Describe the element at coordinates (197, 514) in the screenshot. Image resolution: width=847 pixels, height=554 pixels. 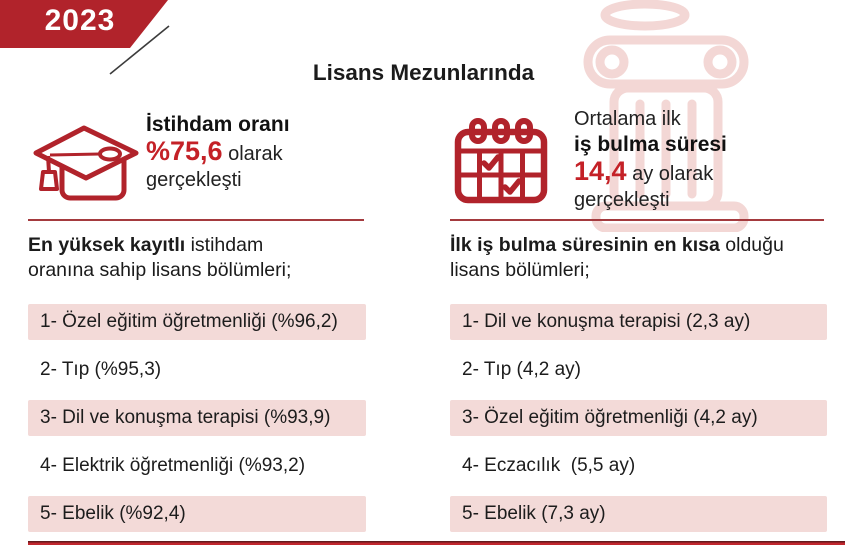
I see `list-item: 5- Ebelik (%92,4)` at that location.